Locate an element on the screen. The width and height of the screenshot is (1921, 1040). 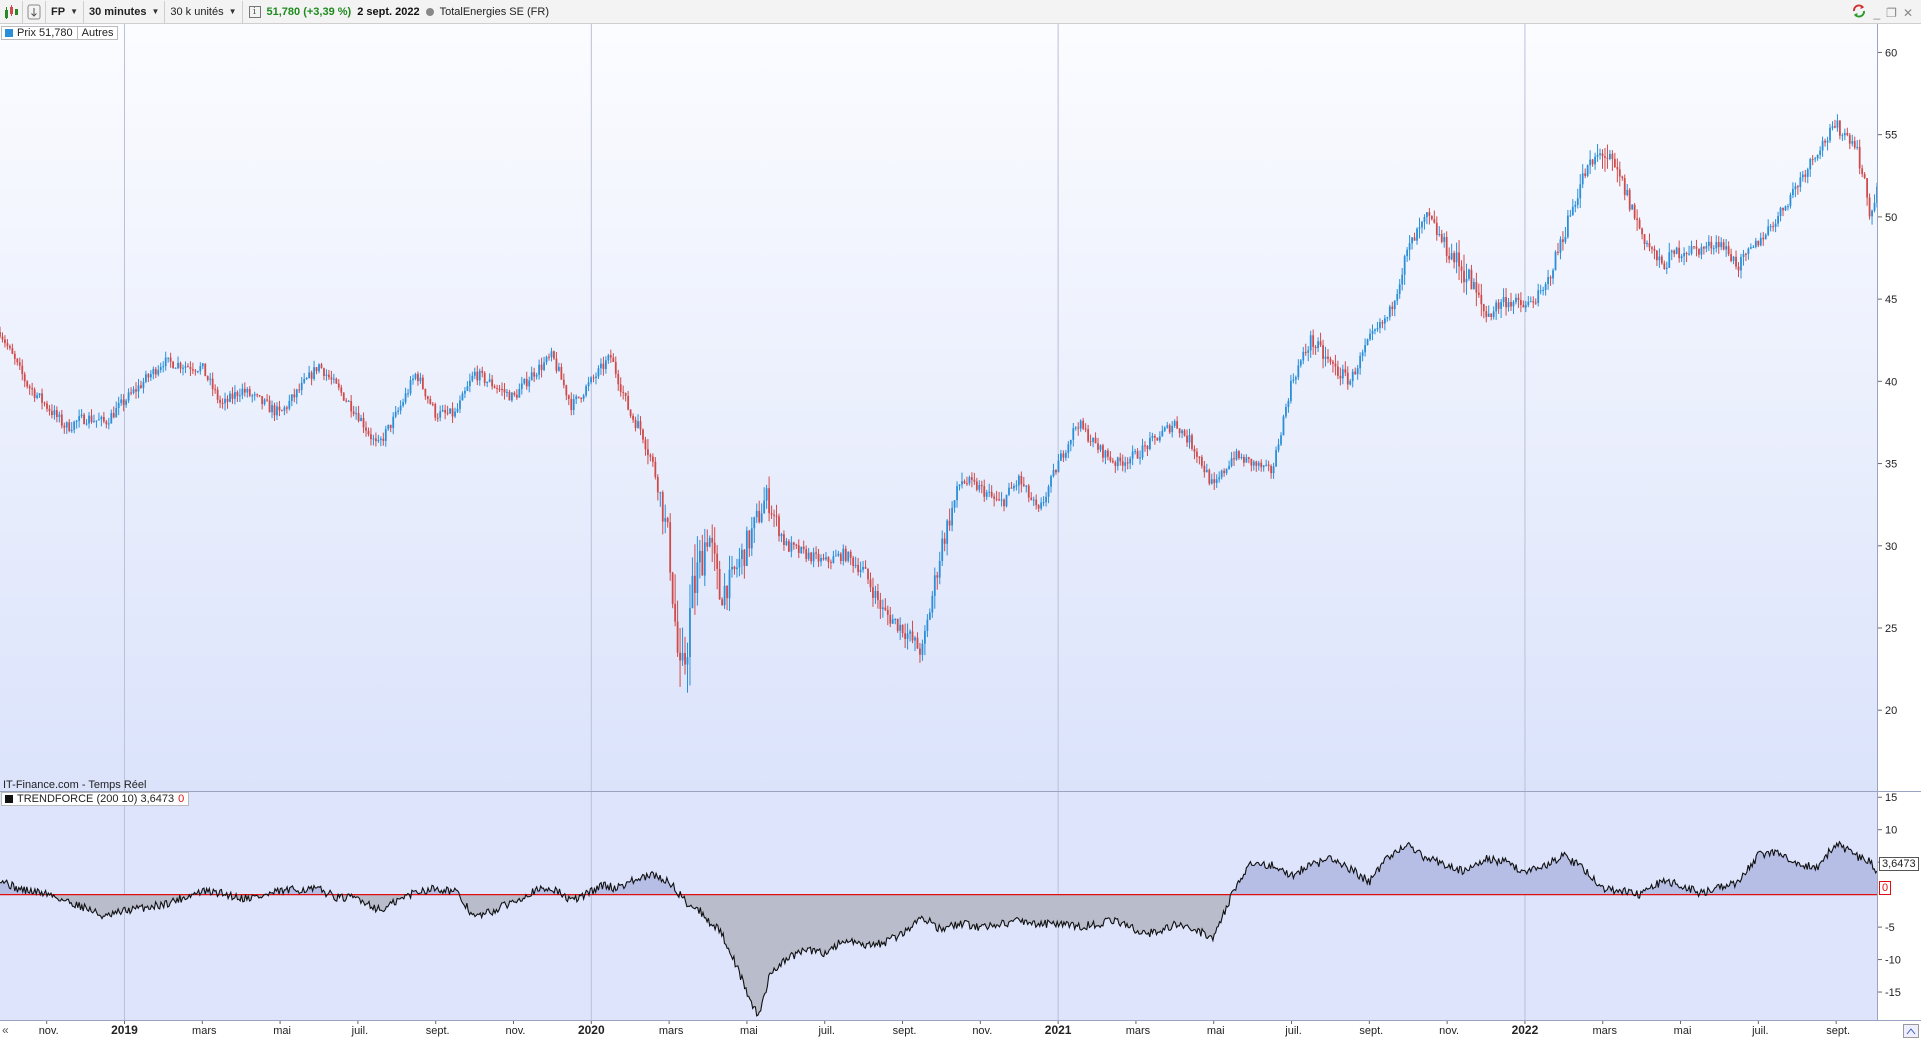
sort-button is located at coordinates (34, 11).